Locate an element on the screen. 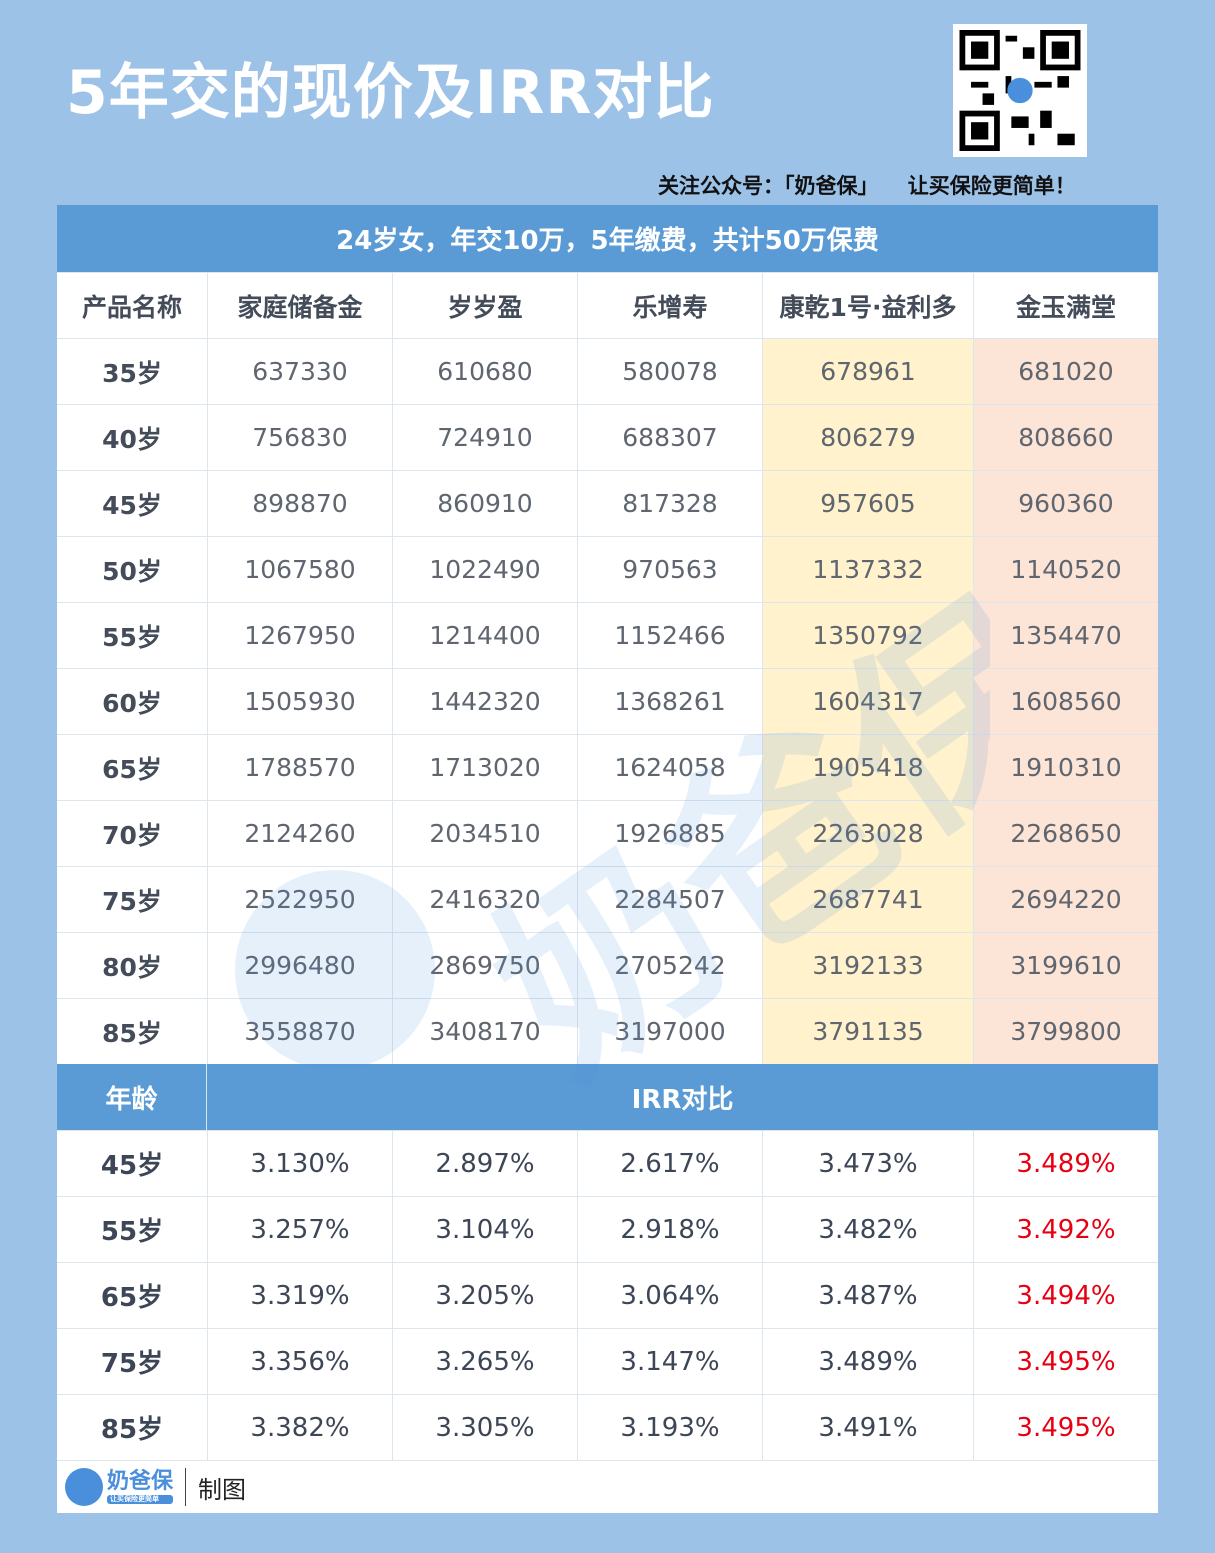  table-row: 85岁 3.382% 3.305% 3.193% 3.491% 3.495% is located at coordinates (607, 1427).